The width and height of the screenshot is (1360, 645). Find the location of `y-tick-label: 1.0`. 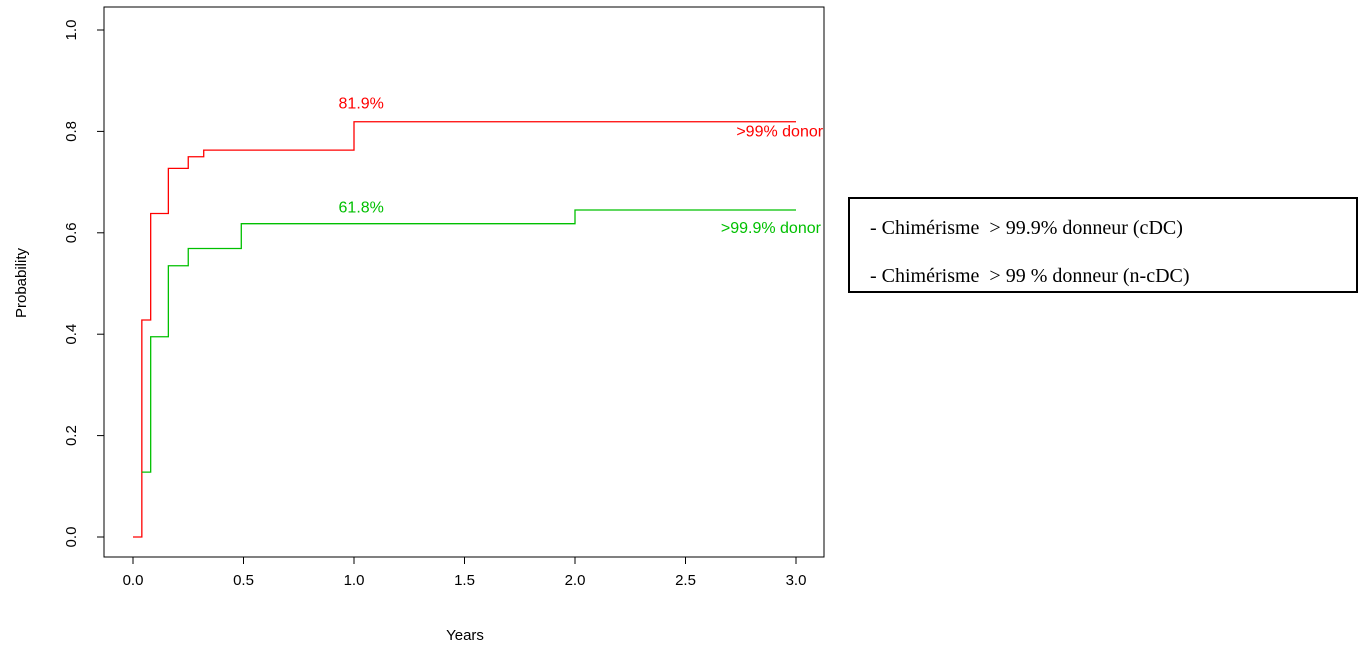

y-tick-label: 1.0 is located at coordinates (71, 30).